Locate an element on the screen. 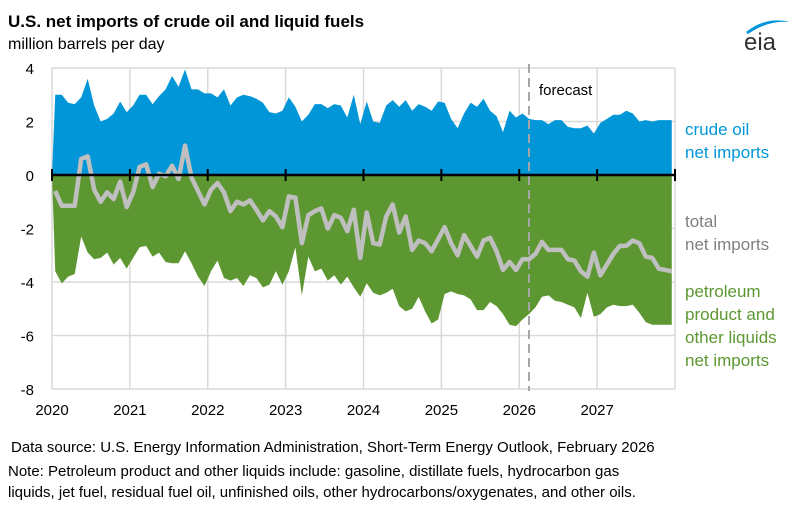  y-tick-label: -6 is located at coordinates (27, 337).